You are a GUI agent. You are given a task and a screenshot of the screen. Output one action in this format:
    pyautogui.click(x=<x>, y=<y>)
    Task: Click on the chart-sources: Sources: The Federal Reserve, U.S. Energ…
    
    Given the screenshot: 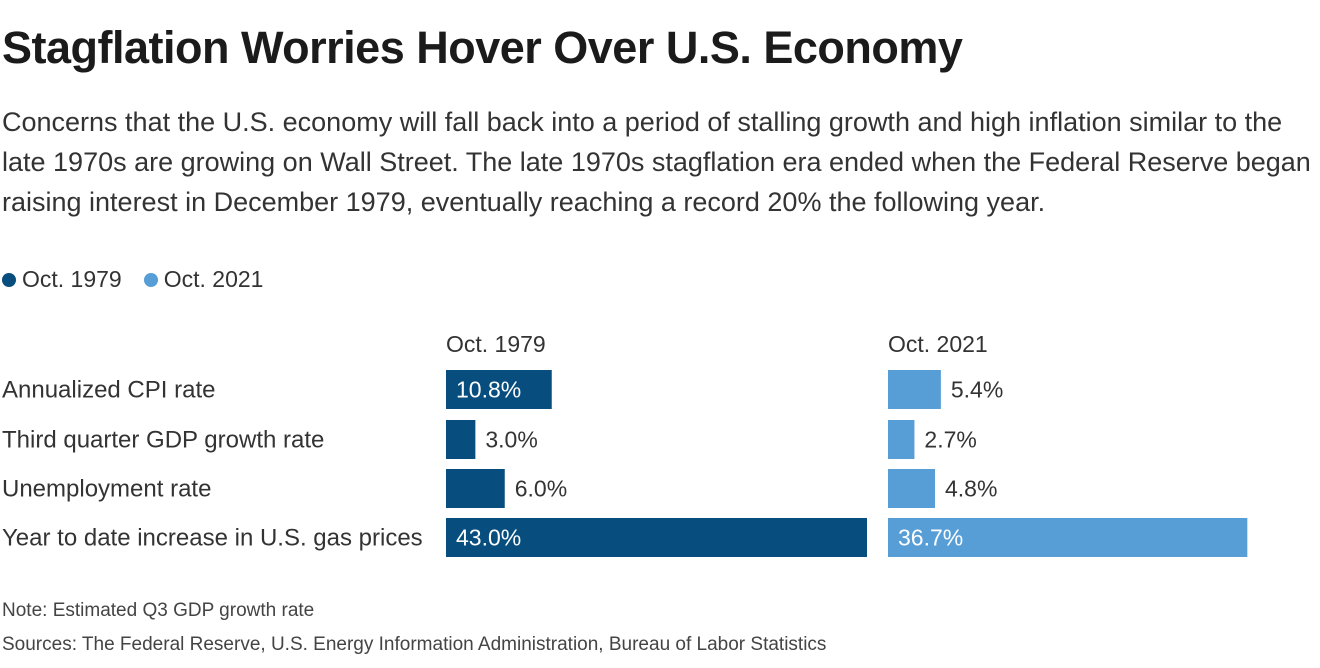 What is the action you would take?
    pyautogui.click(x=414, y=644)
    